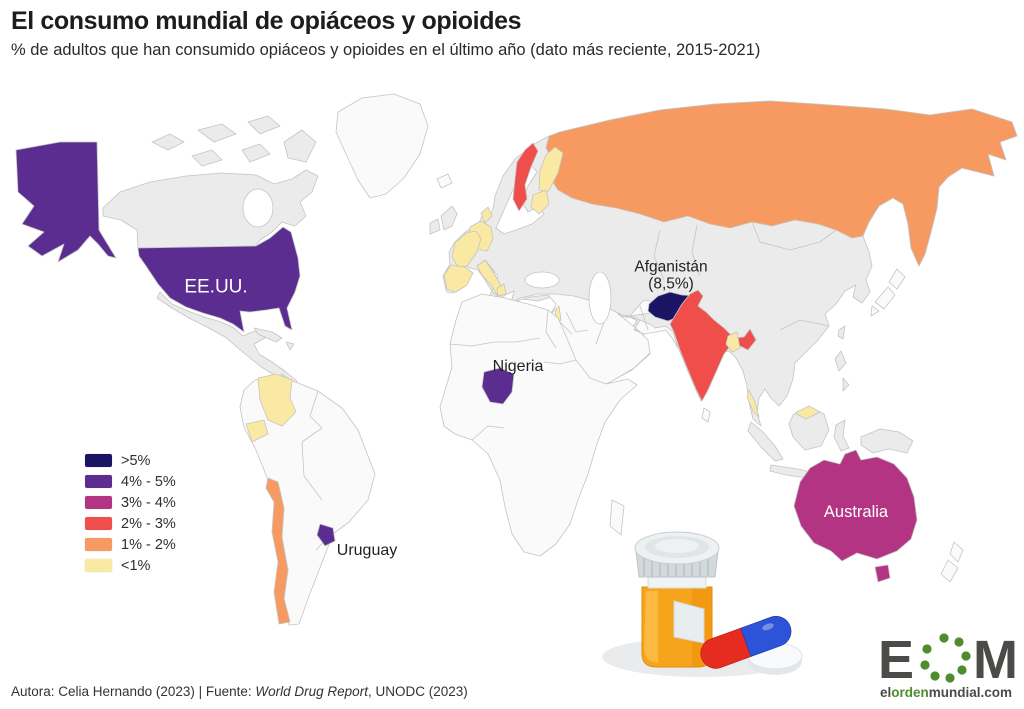  Describe the element at coordinates (498, 386) in the screenshot. I see `country-nigeria` at that location.